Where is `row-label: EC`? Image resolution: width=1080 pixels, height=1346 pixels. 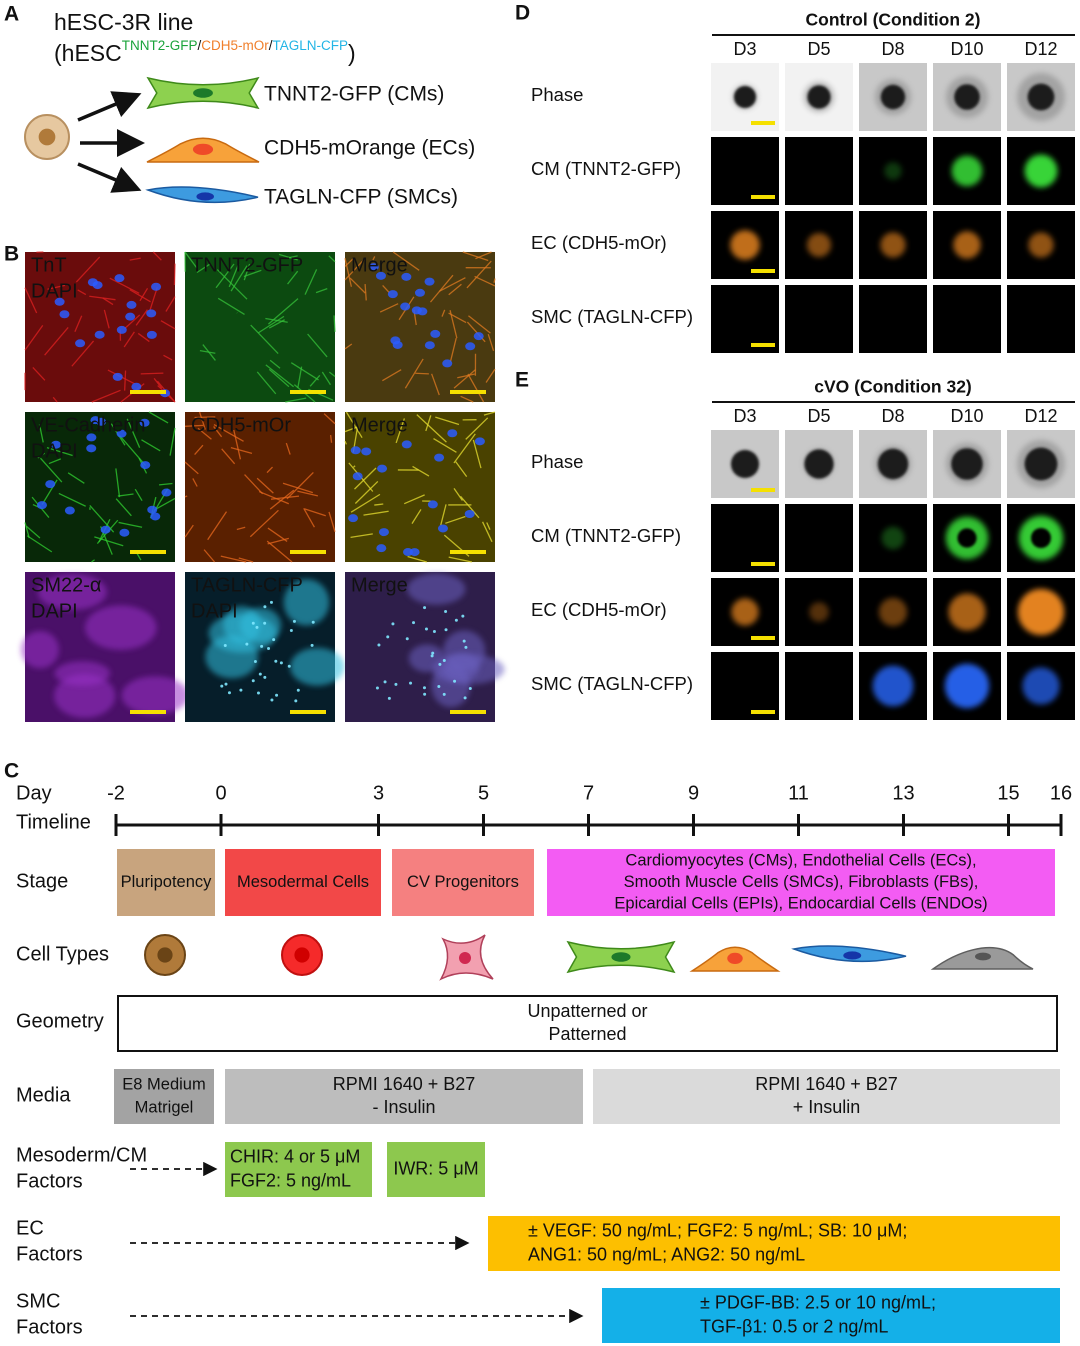
row-label: EC is located at coordinates (30, 1228).